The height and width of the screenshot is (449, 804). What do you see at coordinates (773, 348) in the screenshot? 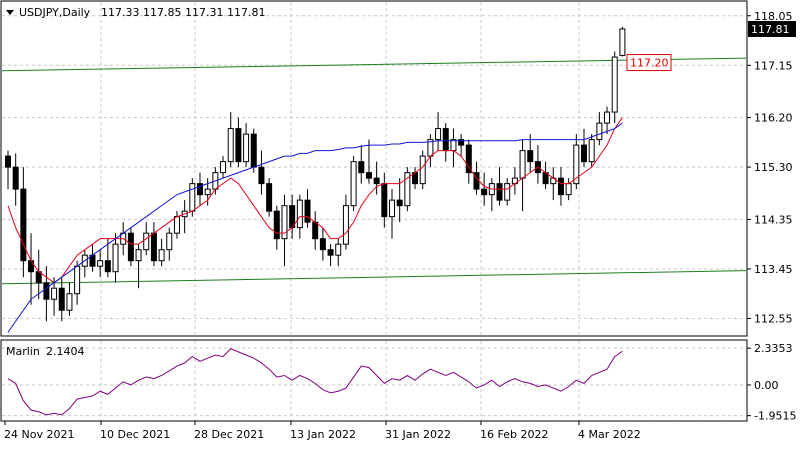
I see `indicator-tick-label: 2.3353` at bounding box center [773, 348].